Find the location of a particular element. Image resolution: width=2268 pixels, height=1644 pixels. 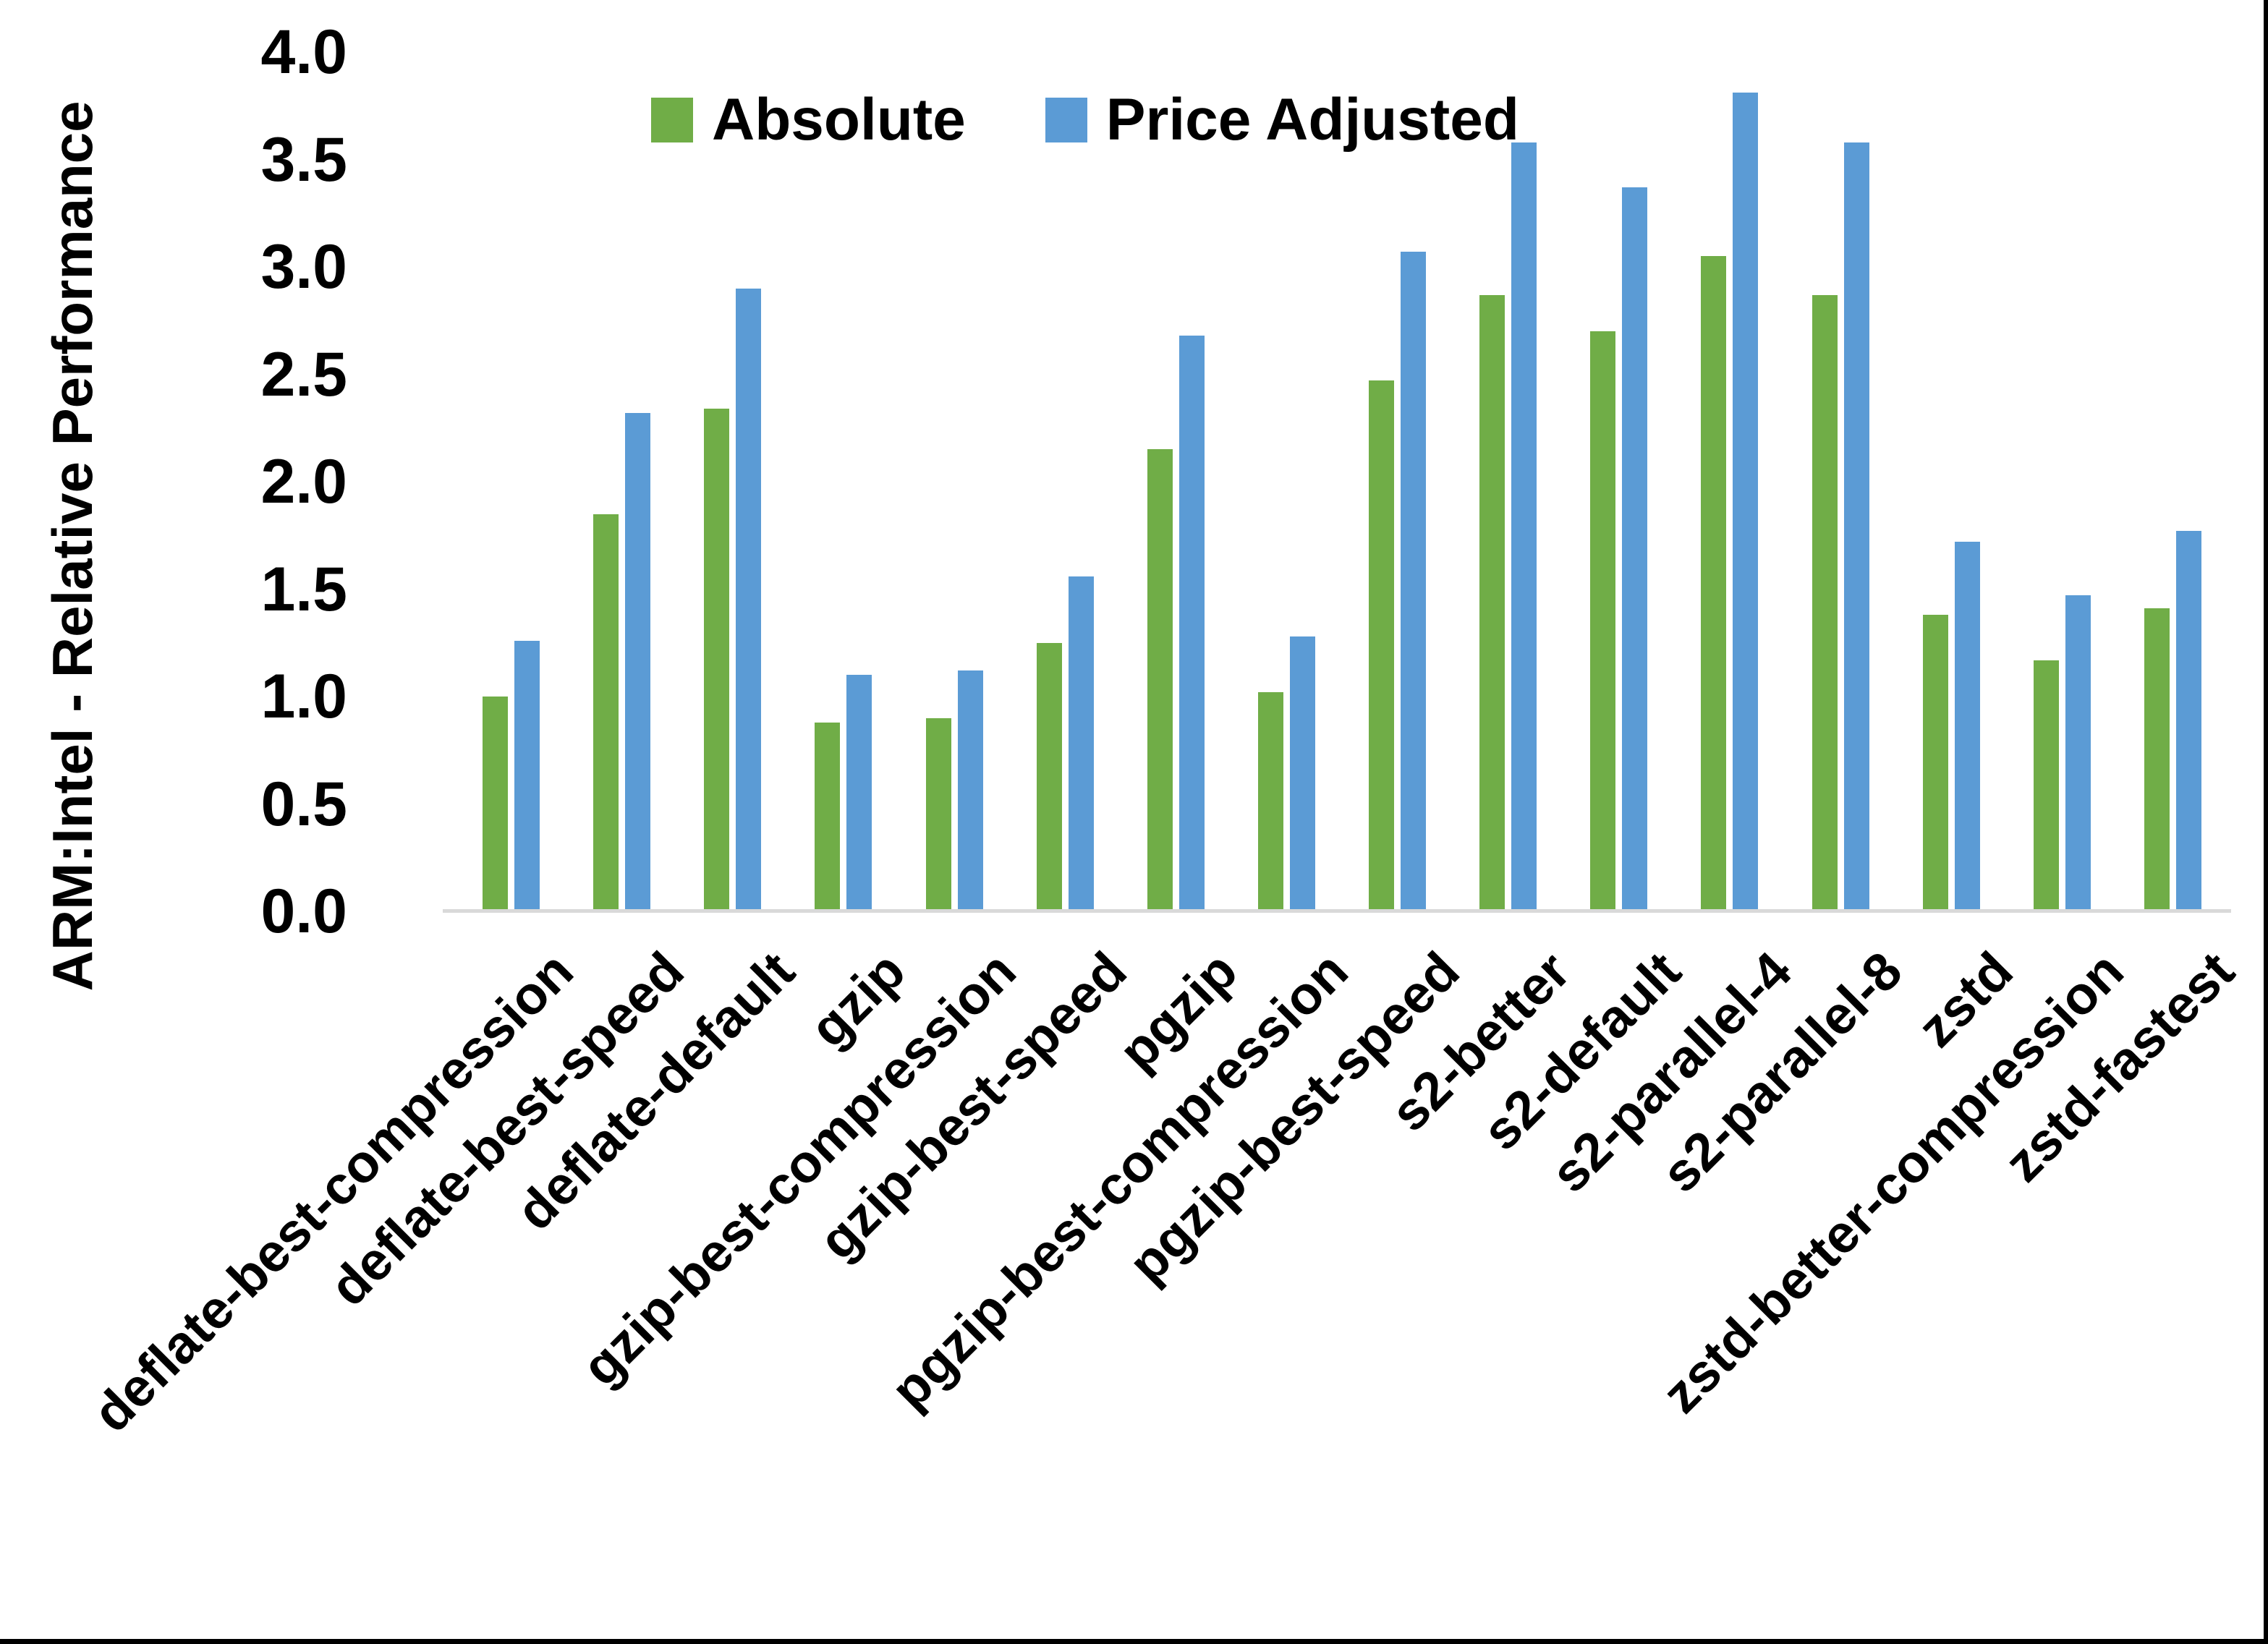

y-tick-label: 3.0 is located at coordinates (303, 267).